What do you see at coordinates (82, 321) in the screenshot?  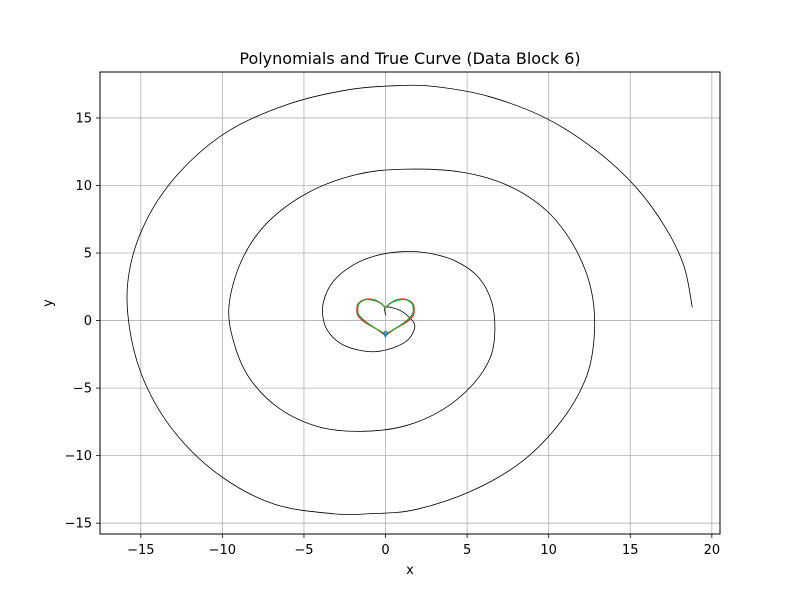 I see `y-axis: −15 −10 −5 0 5 10 15` at bounding box center [82, 321].